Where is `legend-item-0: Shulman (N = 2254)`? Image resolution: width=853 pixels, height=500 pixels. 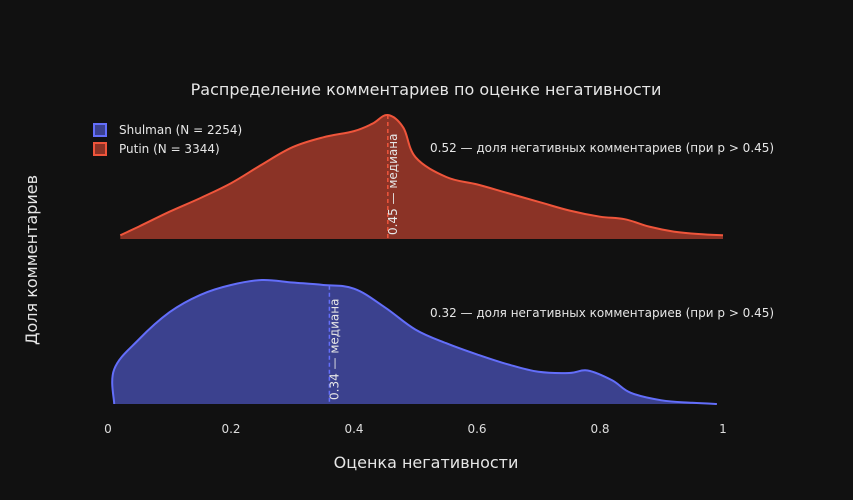 legend-item-0: Shulman (N = 2254) is located at coordinates (167, 130).